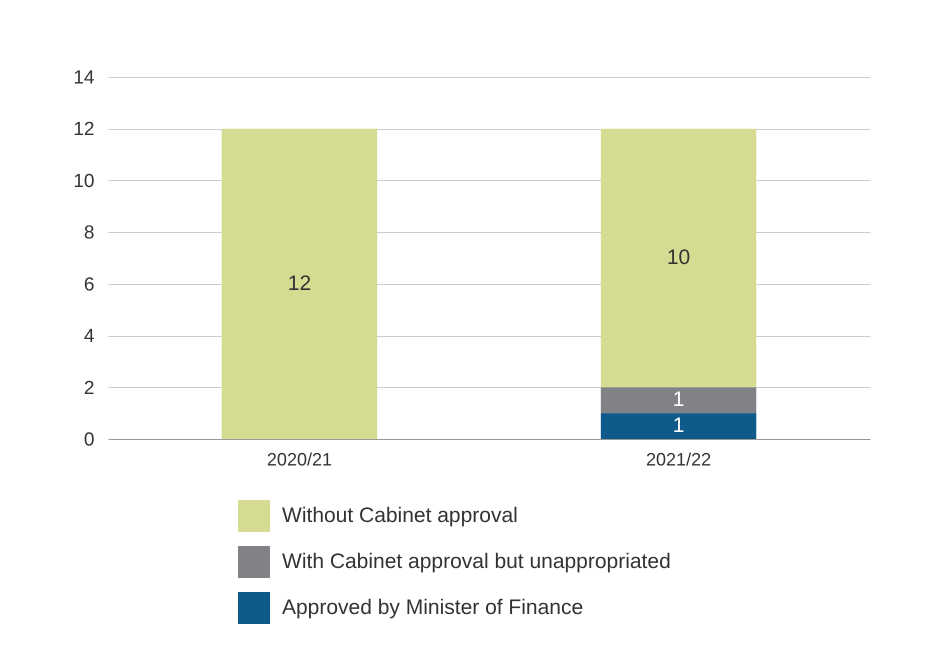  I want to click on y-tick-label: 2, so click(89, 388).